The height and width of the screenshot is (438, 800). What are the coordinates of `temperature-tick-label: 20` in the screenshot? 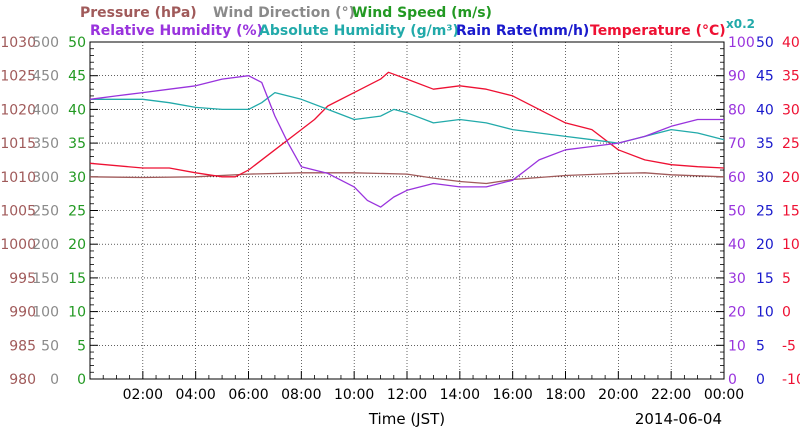 It's located at (791, 178).